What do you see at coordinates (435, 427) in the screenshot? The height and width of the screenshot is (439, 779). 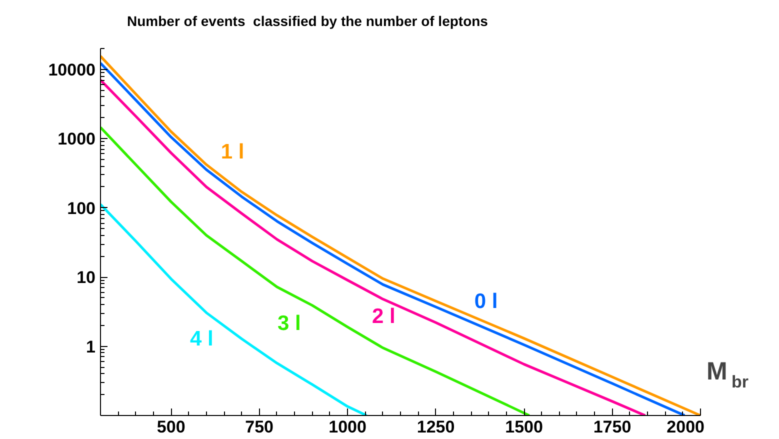 I see `x-tick-label: 1250` at bounding box center [435, 427].